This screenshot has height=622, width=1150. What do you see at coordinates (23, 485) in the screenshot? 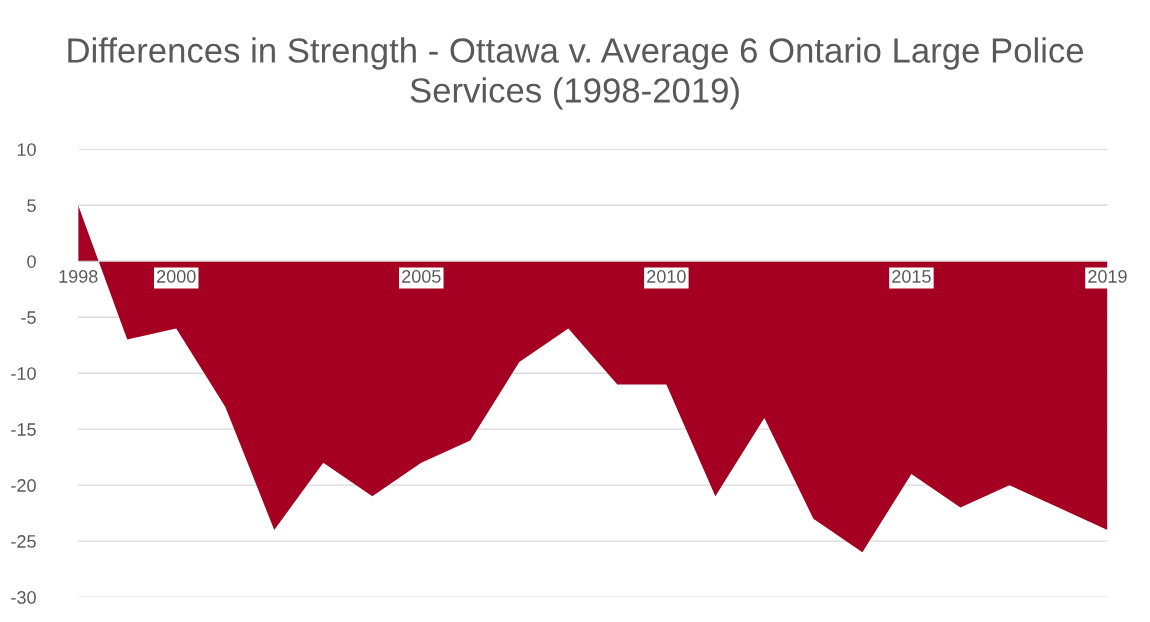
I see `y-tick-label: -20` at bounding box center [23, 485].